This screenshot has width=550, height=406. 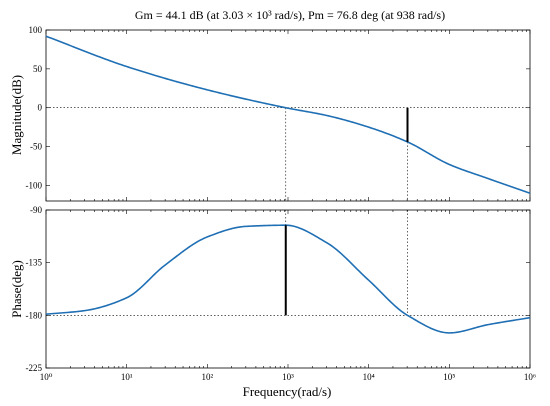 I want to click on x-tick-label: 10⁶, so click(x=530, y=377).